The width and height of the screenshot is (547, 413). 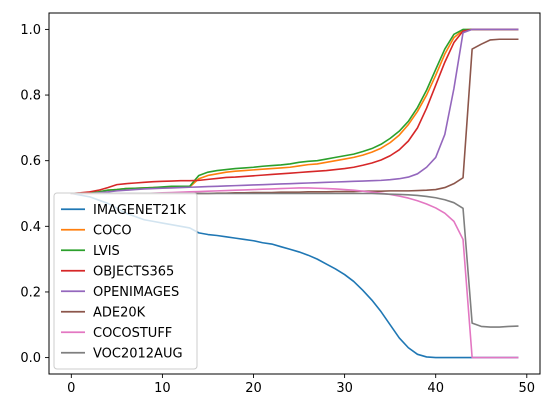 I want to click on legend-entry-openimages: OPENIMAGES, so click(x=120, y=292).